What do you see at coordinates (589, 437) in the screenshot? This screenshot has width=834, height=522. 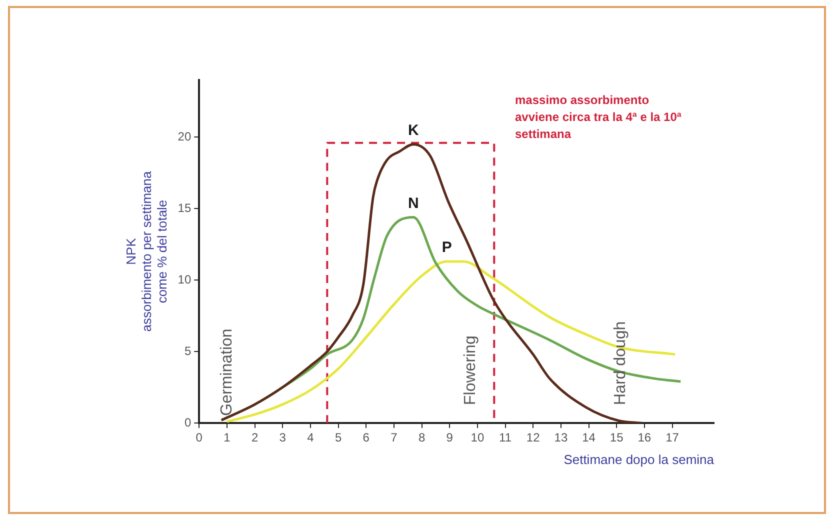 I see `x-tick-label: 14` at bounding box center [589, 437].